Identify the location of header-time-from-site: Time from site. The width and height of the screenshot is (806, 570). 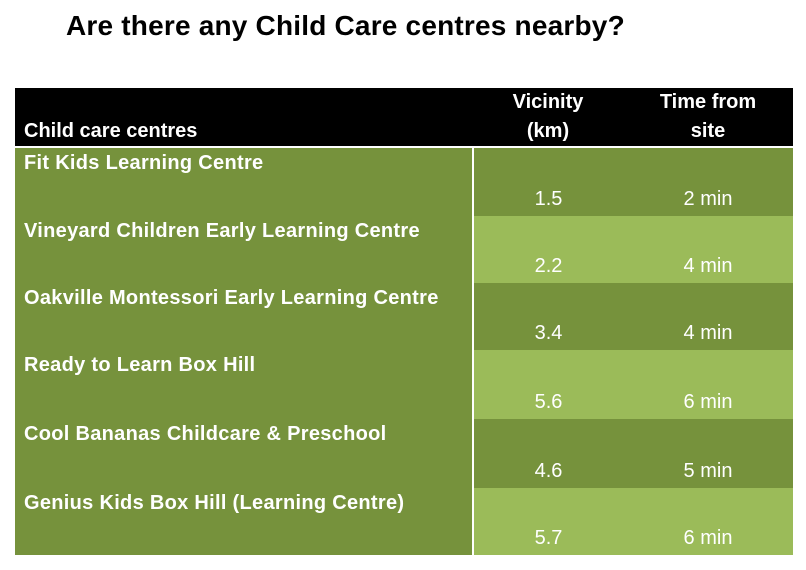
(708, 117).